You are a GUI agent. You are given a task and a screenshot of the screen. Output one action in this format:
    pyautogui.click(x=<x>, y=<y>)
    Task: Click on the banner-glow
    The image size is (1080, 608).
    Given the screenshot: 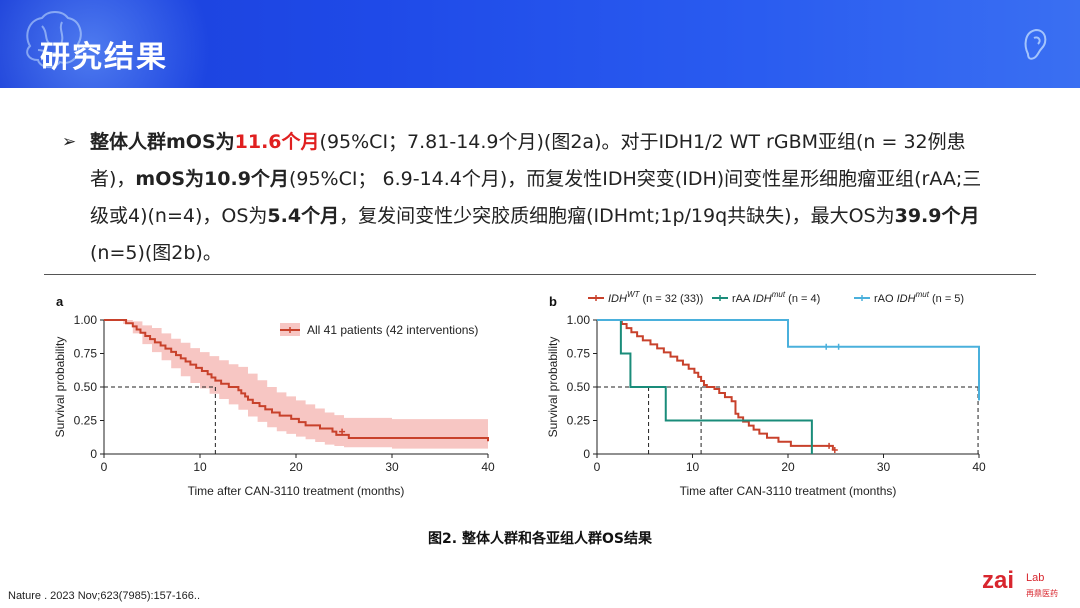 What is the action you would take?
    pyautogui.click(x=110, y=44)
    